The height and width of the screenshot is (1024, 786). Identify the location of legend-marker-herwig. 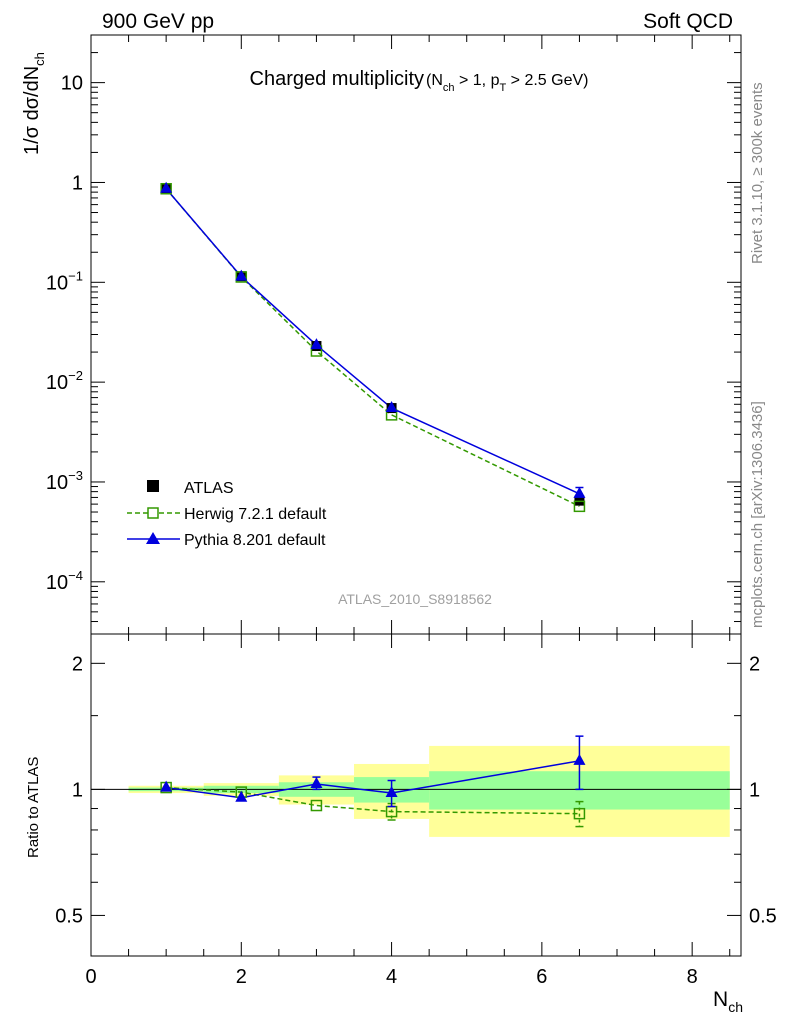
(153, 513).